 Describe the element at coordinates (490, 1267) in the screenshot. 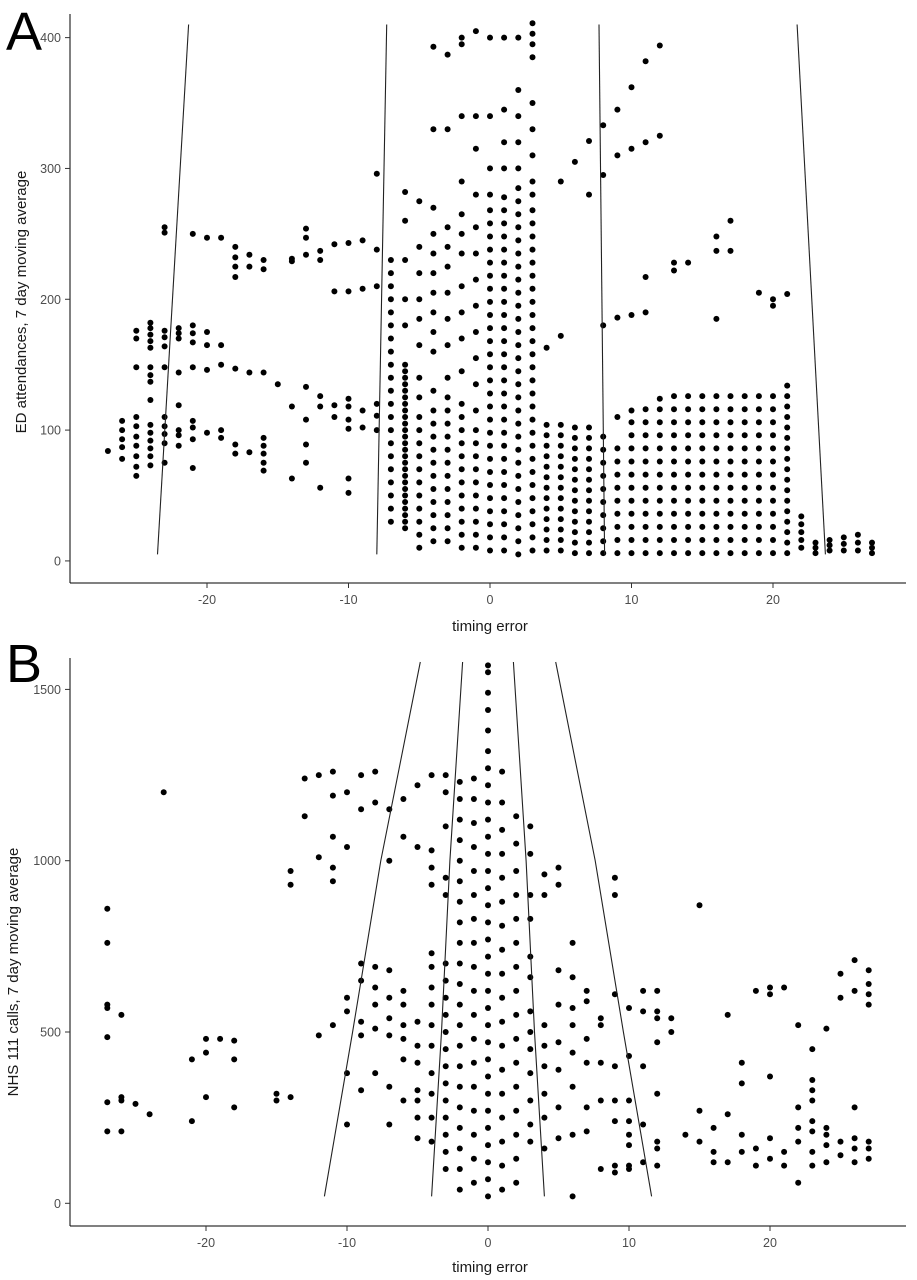

I see `panel-b-x-axis-title: timing error` at that location.